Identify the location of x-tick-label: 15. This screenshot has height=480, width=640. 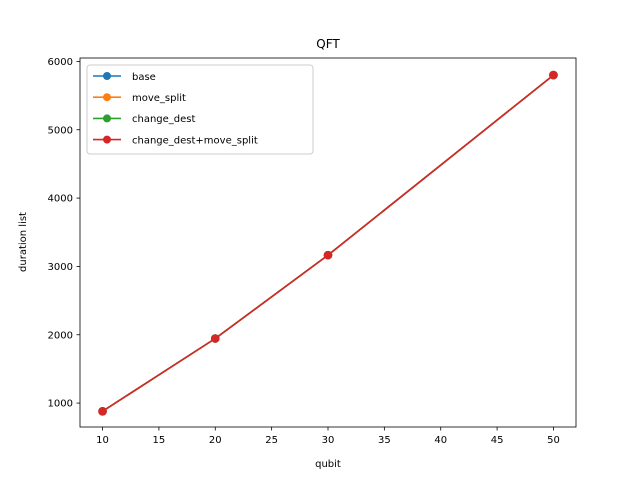
(159, 440).